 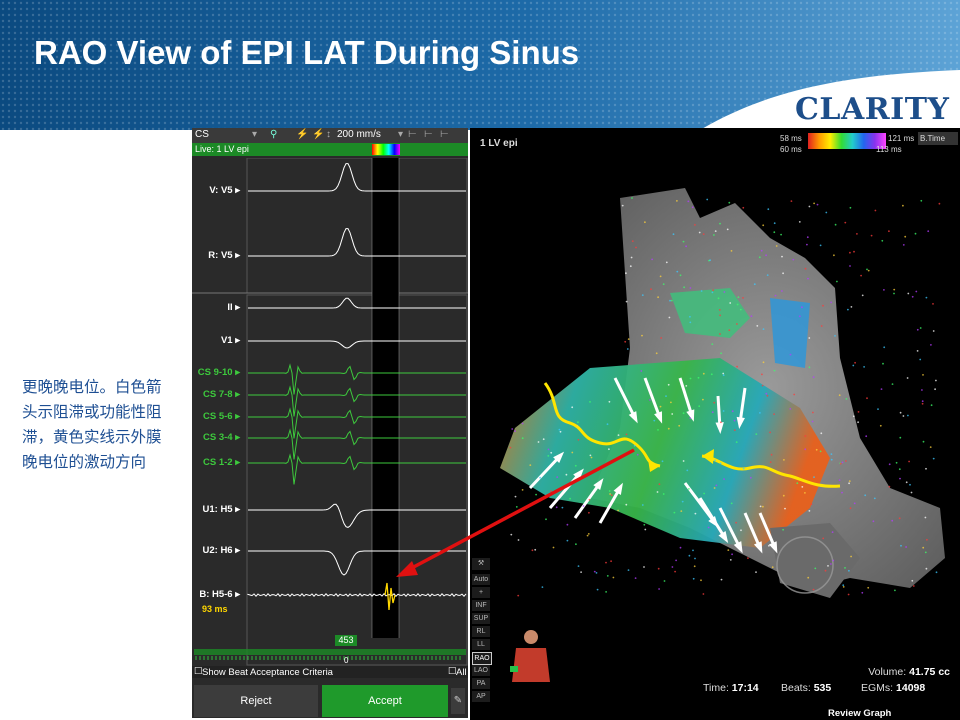 I want to click on caliper3-icon: ⊢, so click(x=444, y=134).